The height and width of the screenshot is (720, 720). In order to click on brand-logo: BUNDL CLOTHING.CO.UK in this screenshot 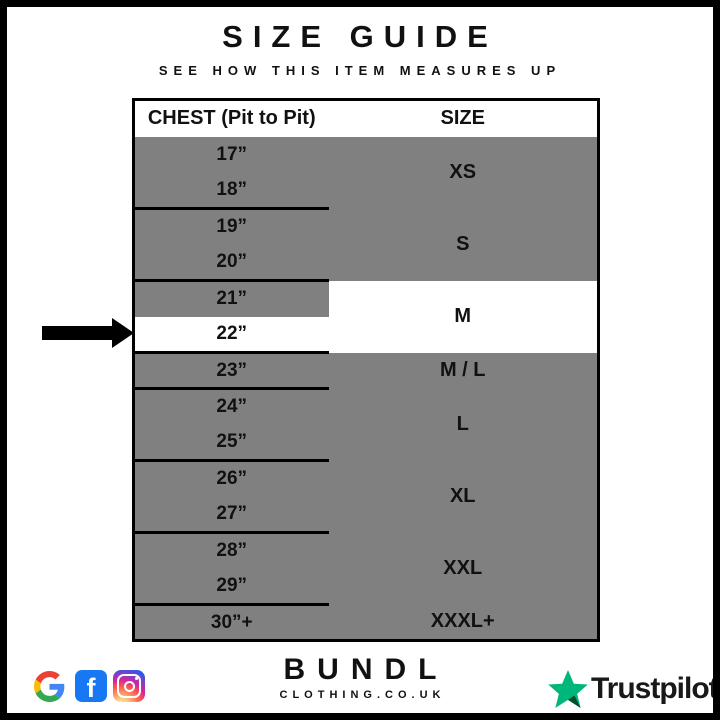, I will do `click(360, 677)`.